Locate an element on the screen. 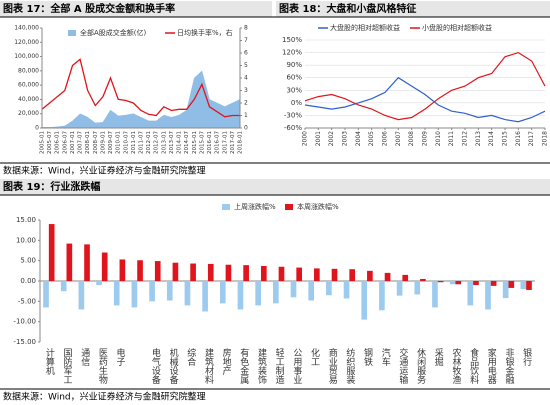 The image size is (550, 405). y-tick-label: 40,000 is located at coordinates (28, 99).